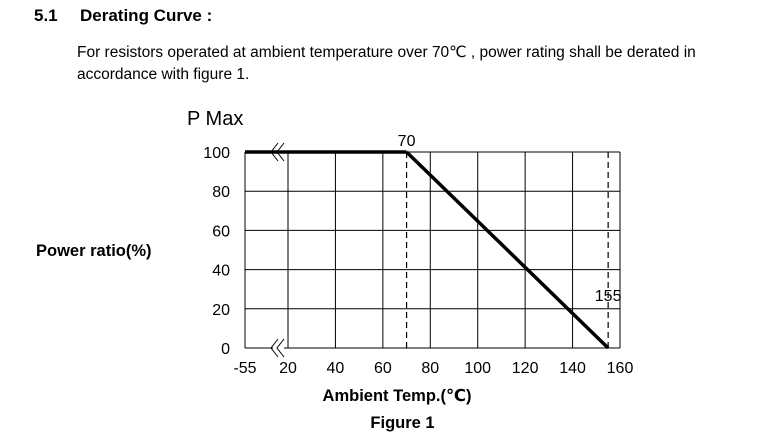 The height and width of the screenshot is (438, 775). I want to click on annotation-label-70: 70, so click(407, 141).